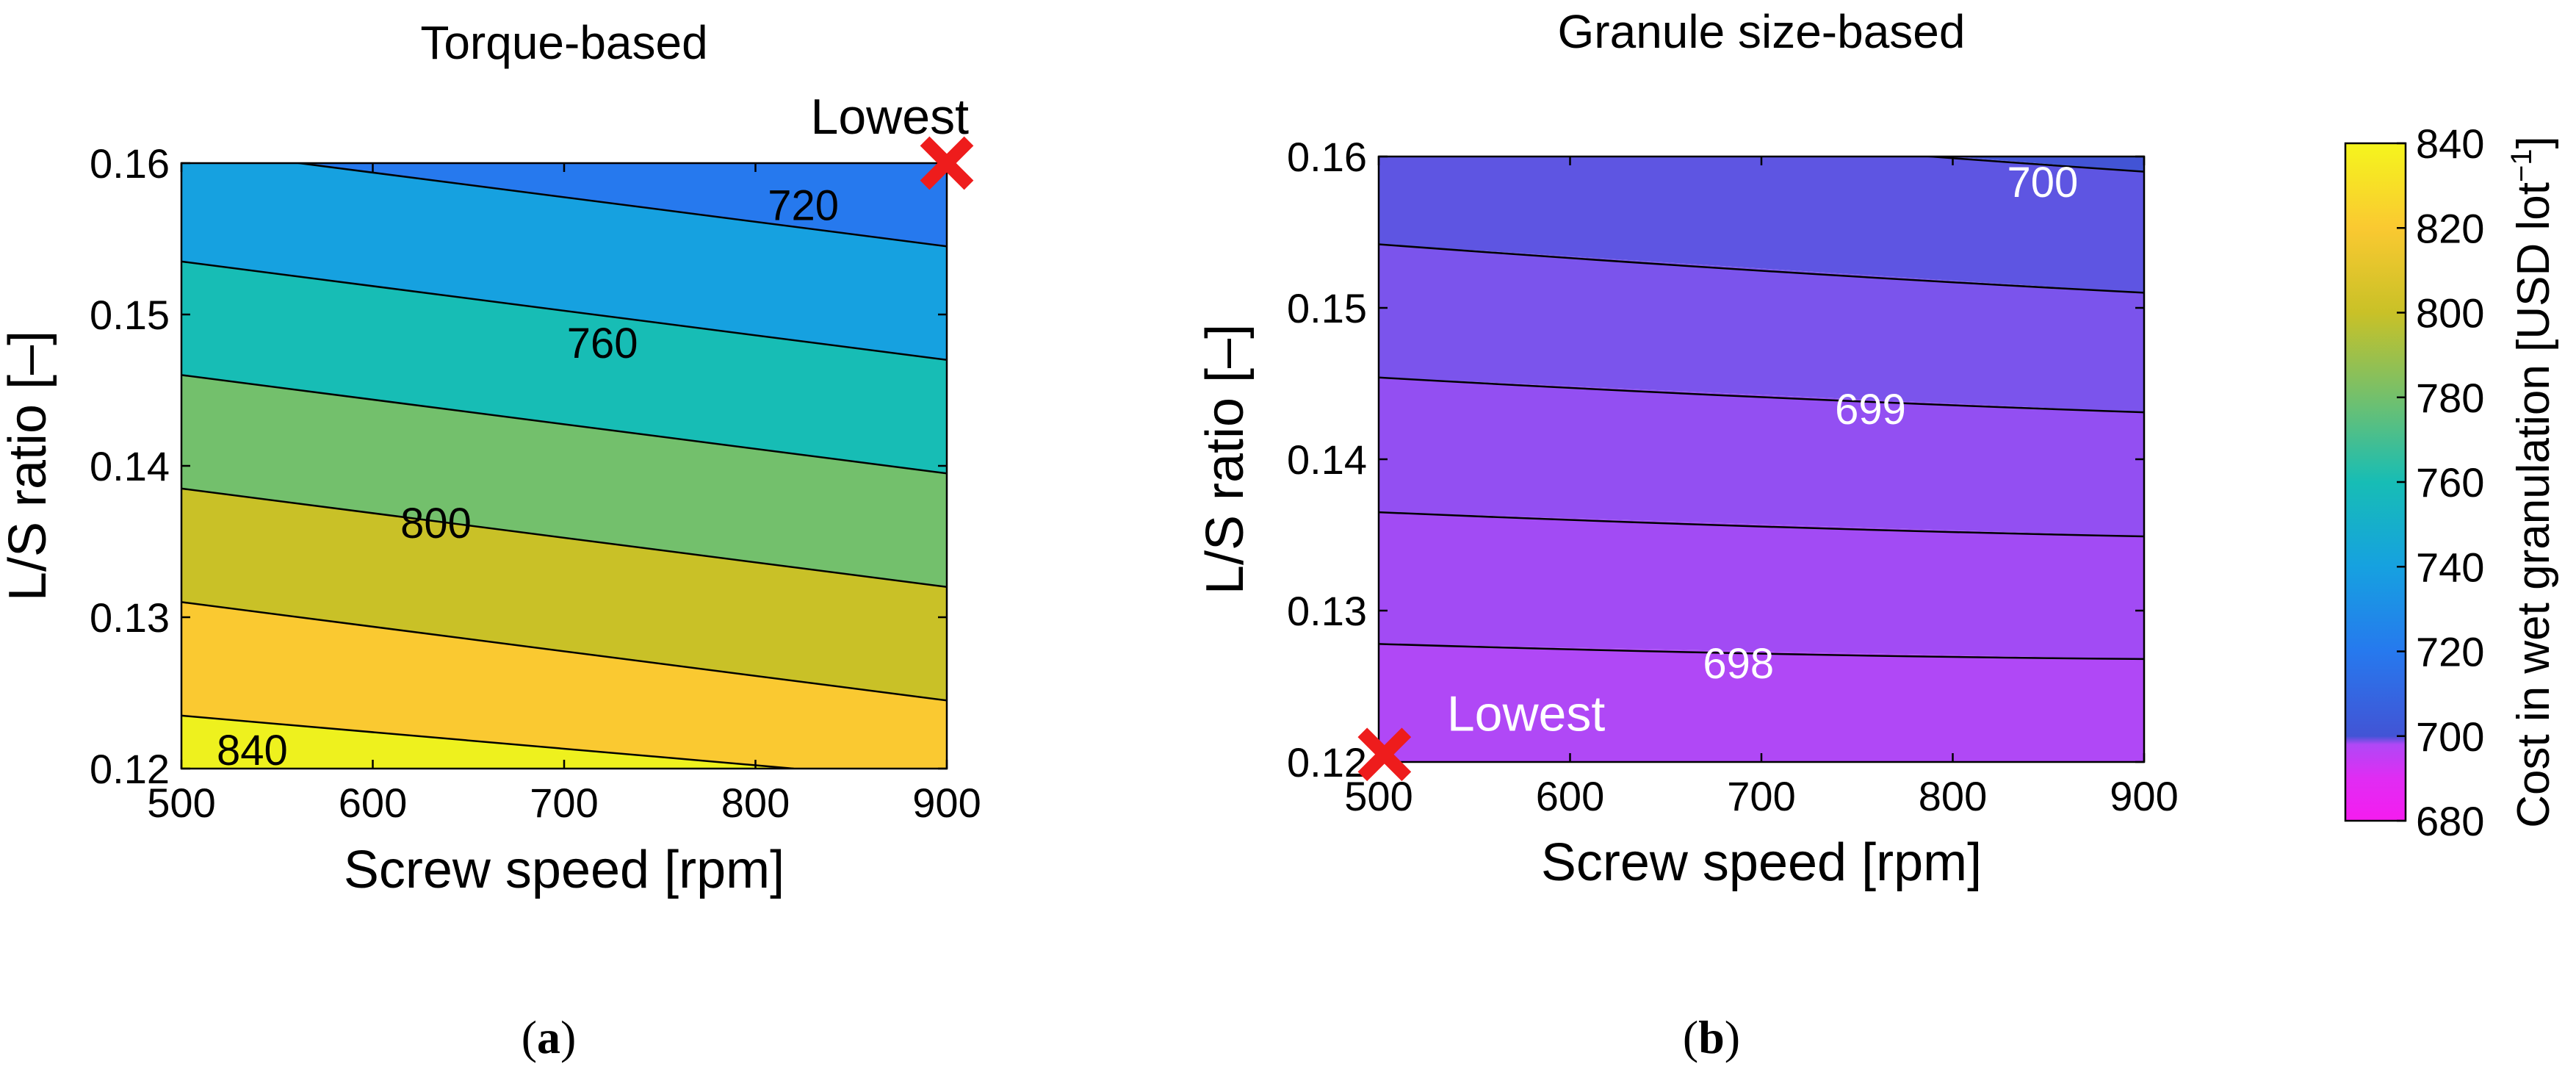  I want to click on panel-b-contour-labels: 700 699 698, so click(1891, 423).